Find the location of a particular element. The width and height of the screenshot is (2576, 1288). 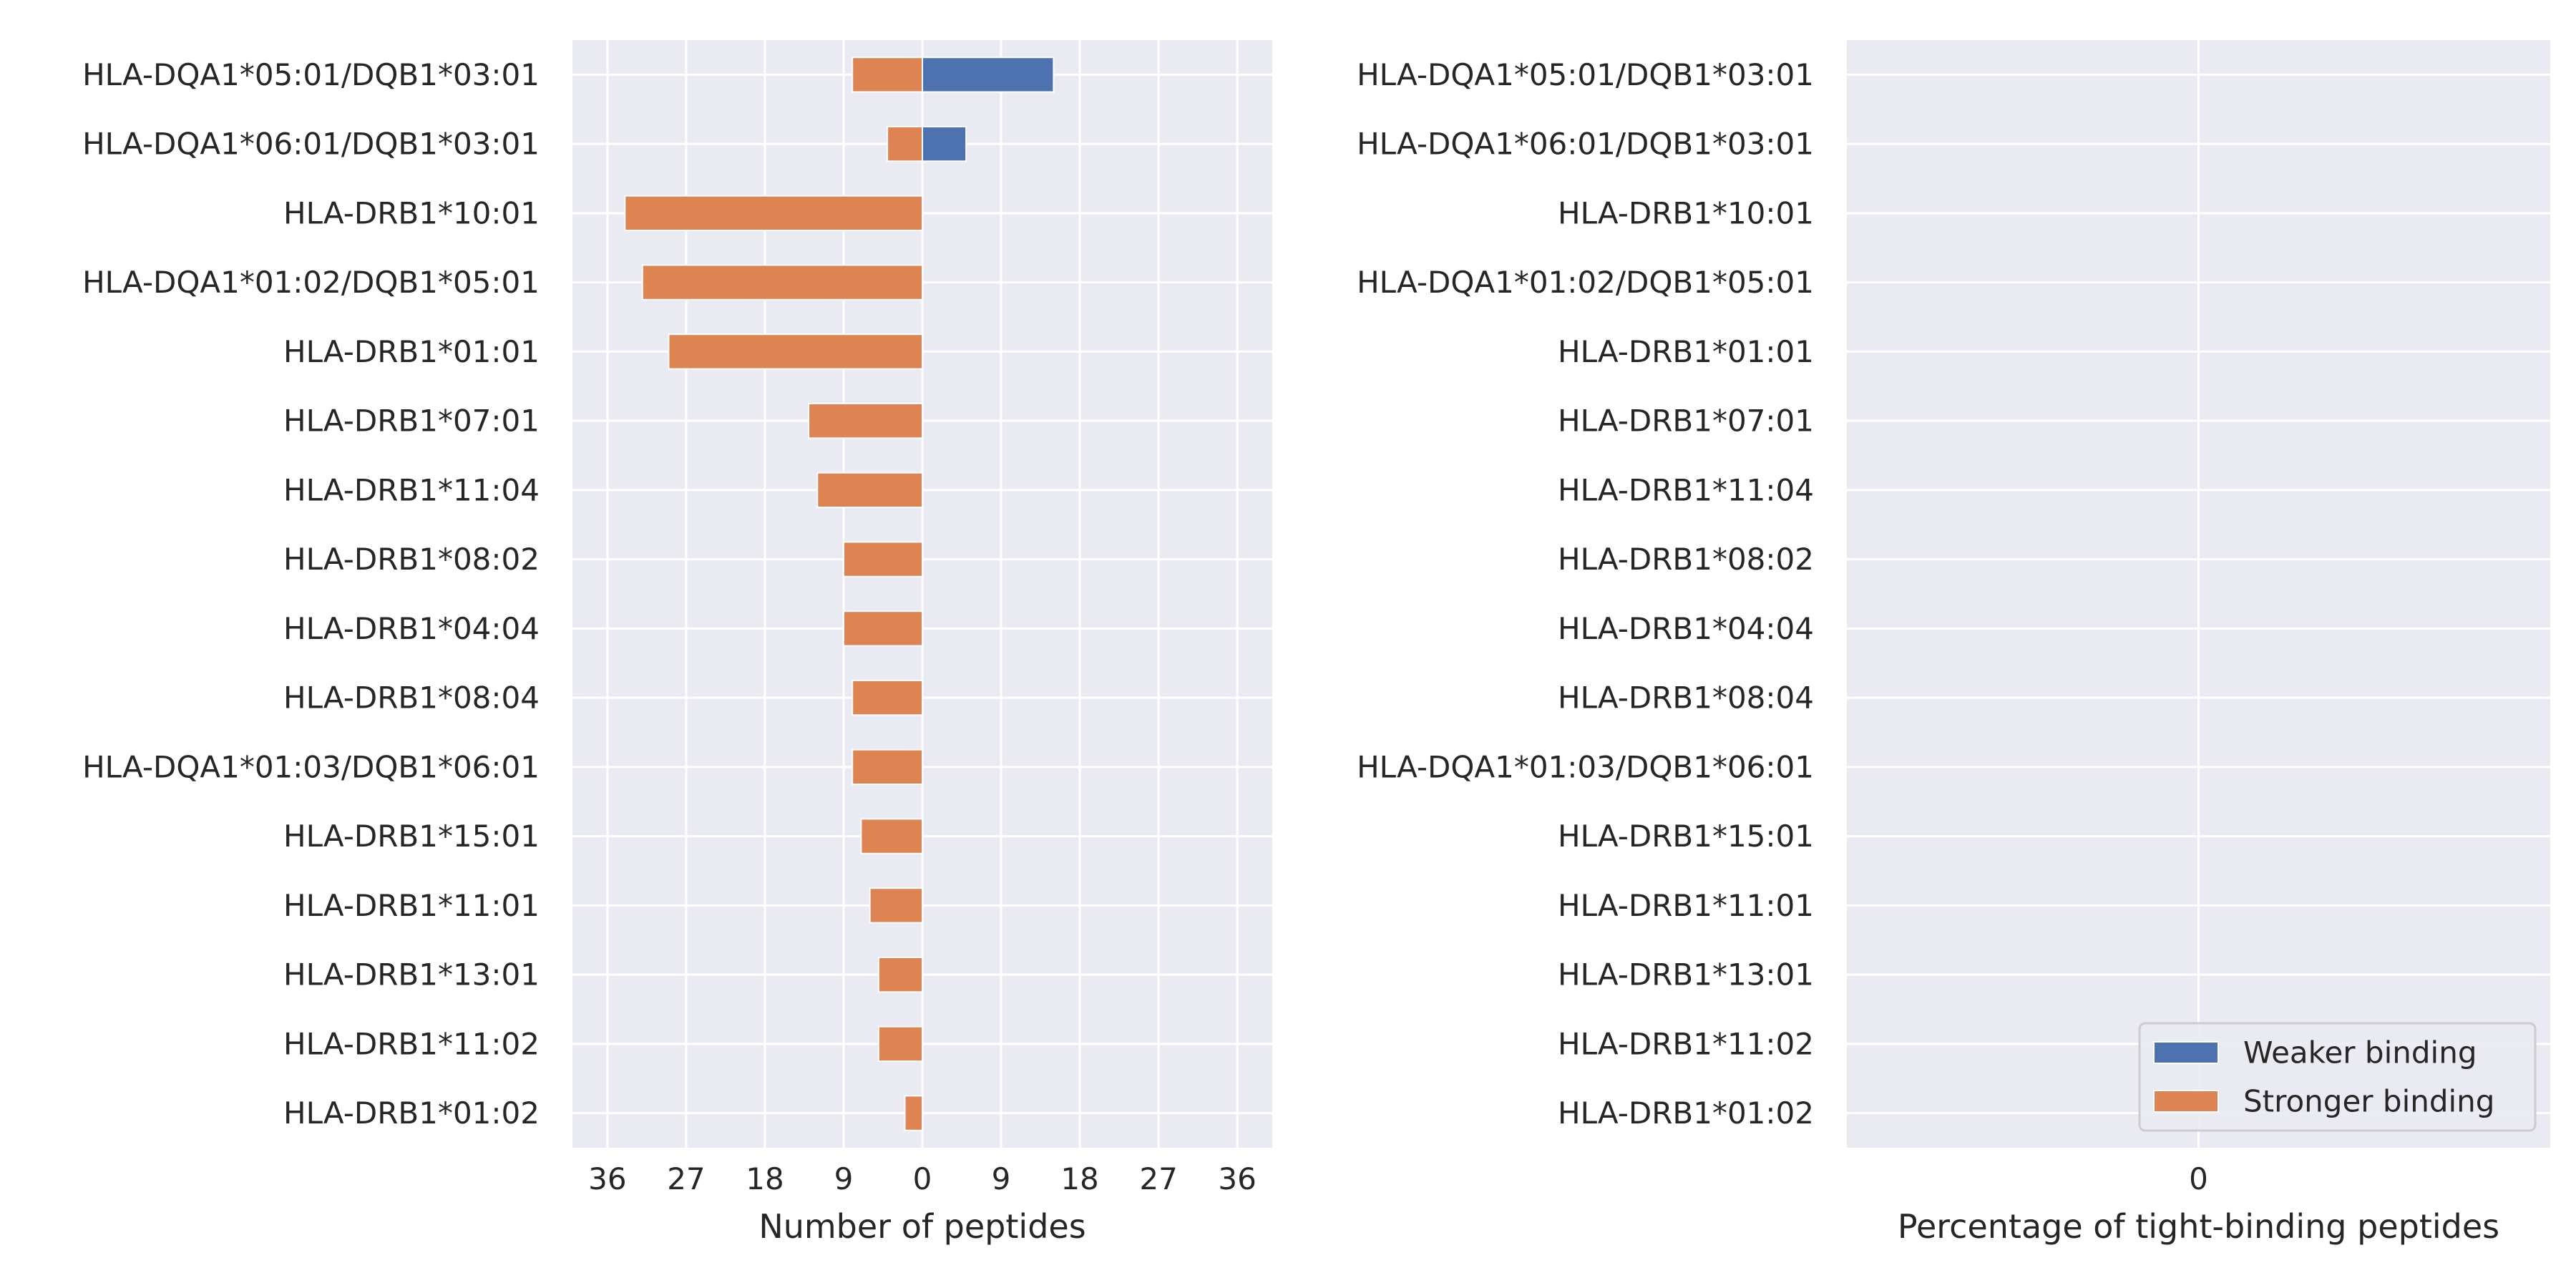

legend-label: Stronger binding is located at coordinates (2368, 1101).